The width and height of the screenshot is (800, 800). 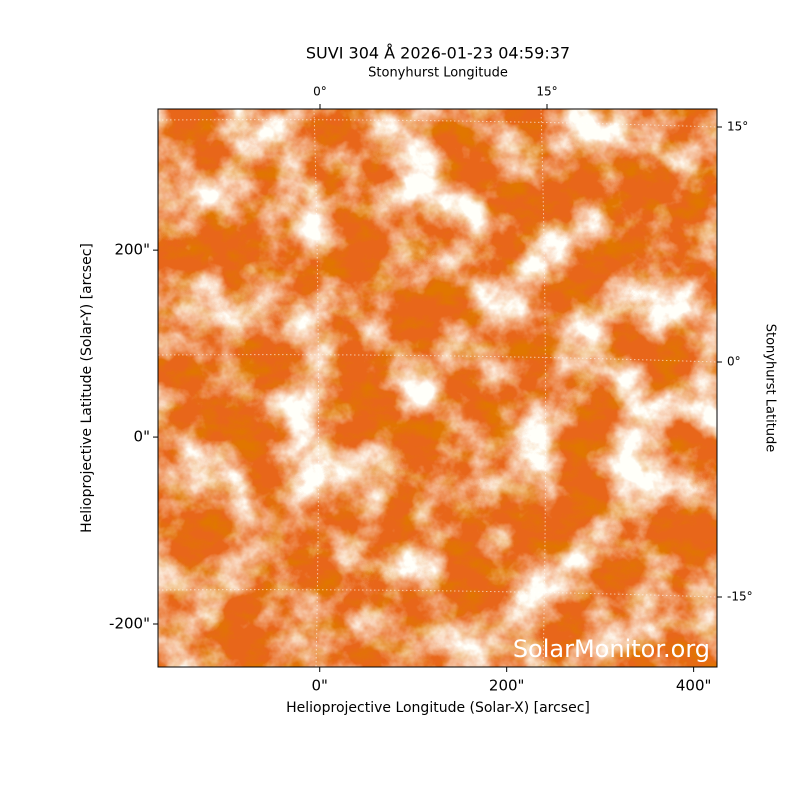 I want to click on y-tick-label: 0", so click(x=142, y=437).